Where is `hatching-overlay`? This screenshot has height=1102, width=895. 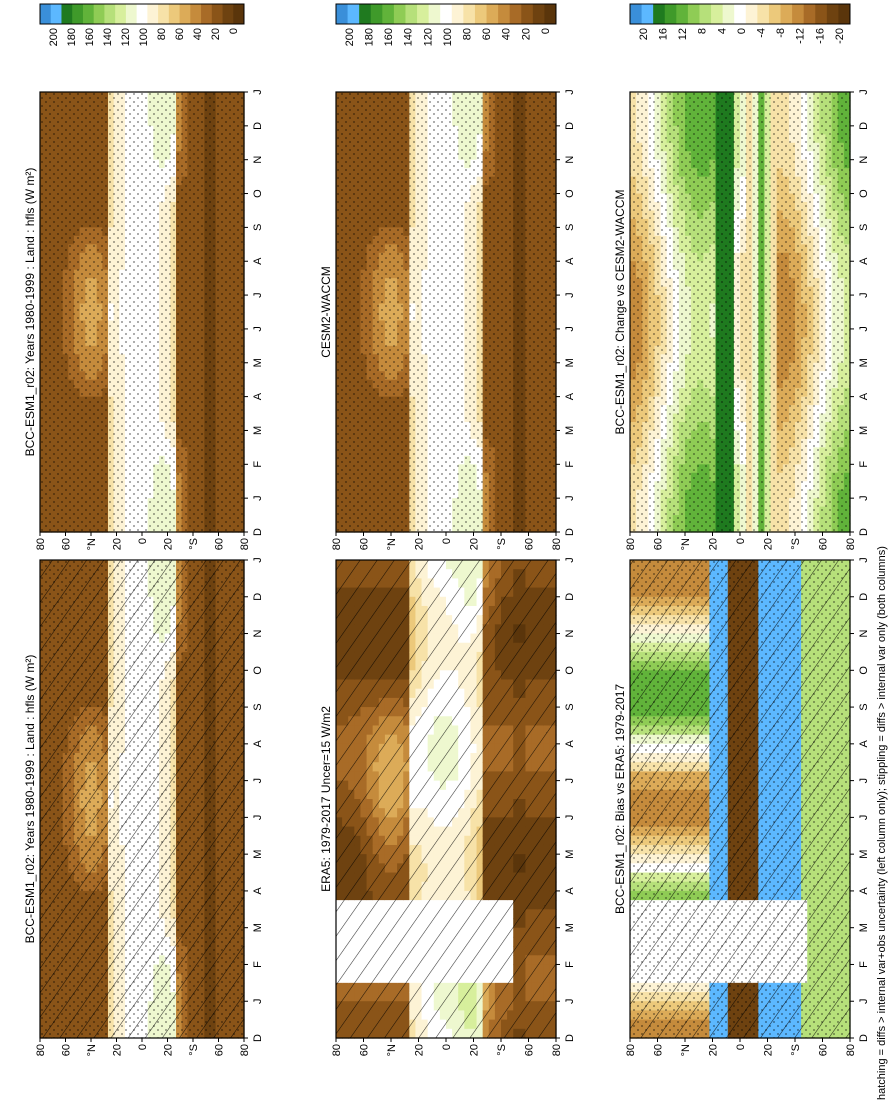
hatching-overlay is located at coordinates (142, 799).